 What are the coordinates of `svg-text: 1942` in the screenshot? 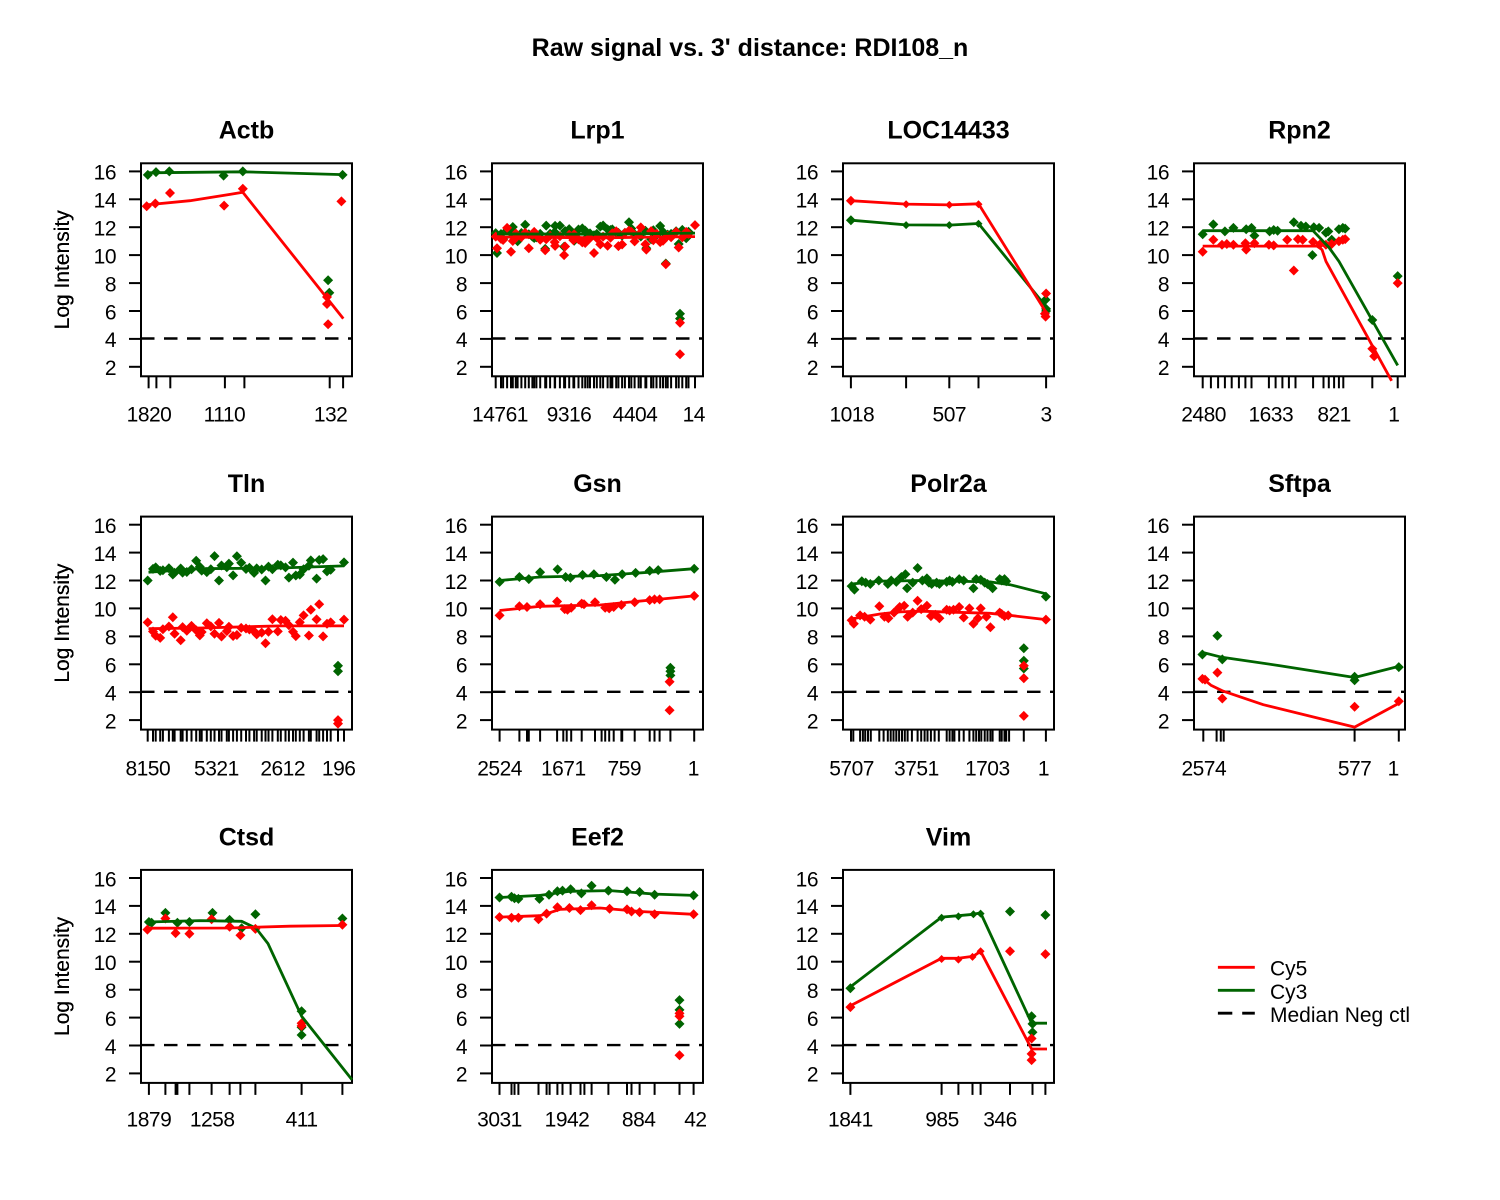 It's located at (567, 1120).